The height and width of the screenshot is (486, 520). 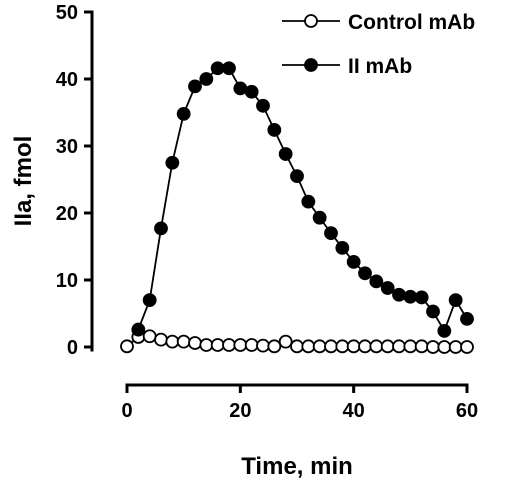 What do you see at coordinates (240, 411) in the screenshot?
I see `x-tick-label: 20` at bounding box center [240, 411].